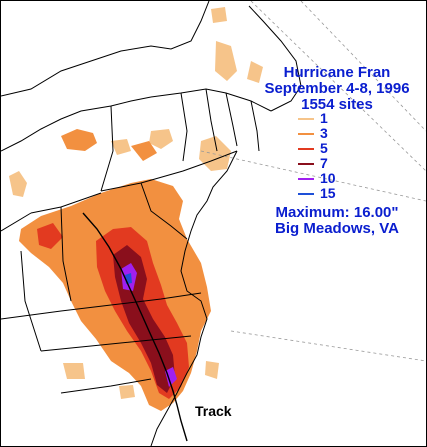 This screenshot has height=447, width=427. What do you see at coordinates (317, 178) in the screenshot?
I see `legend-item: 10` at bounding box center [317, 178].